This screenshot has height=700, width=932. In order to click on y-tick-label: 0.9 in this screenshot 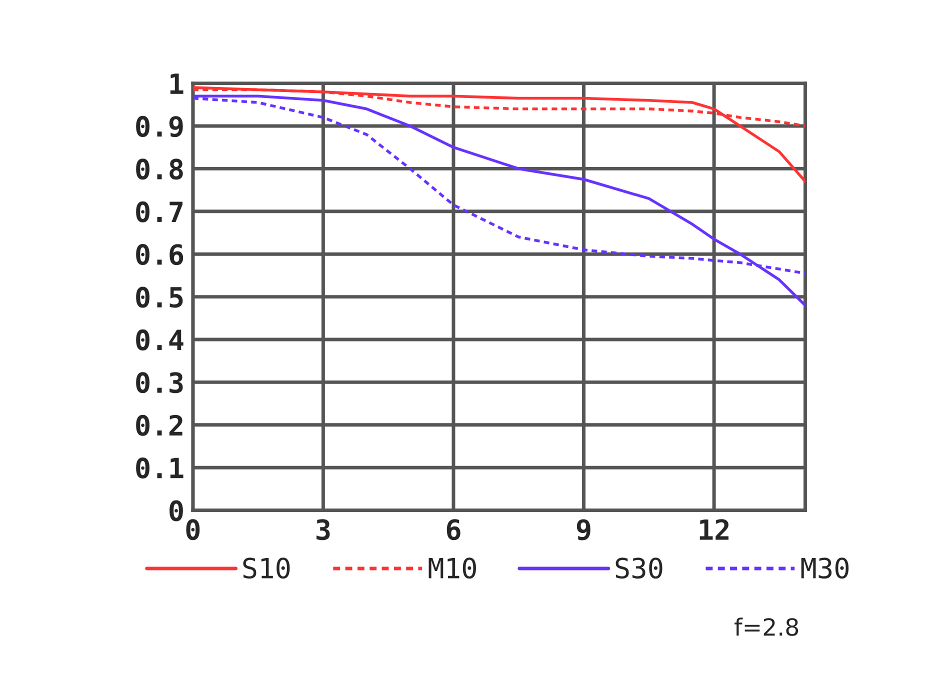, I will do `click(159, 127)`.